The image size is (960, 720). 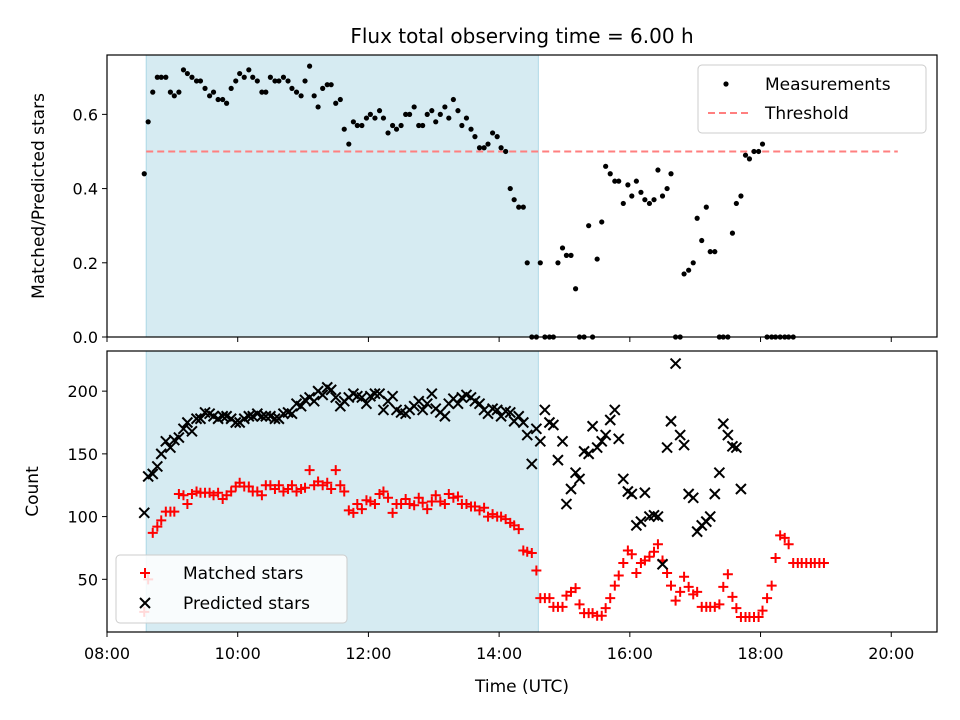 I want to click on legend-matched-marker, so click(x=145, y=573).